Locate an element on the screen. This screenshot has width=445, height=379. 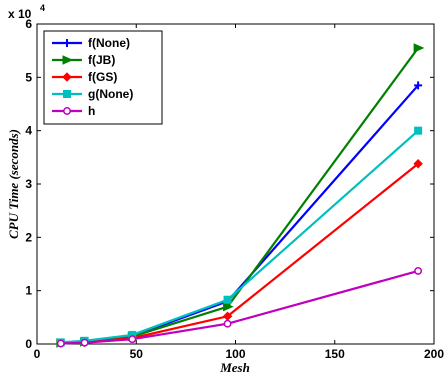
y-tick-label: 0 is located at coordinates (28, 344).